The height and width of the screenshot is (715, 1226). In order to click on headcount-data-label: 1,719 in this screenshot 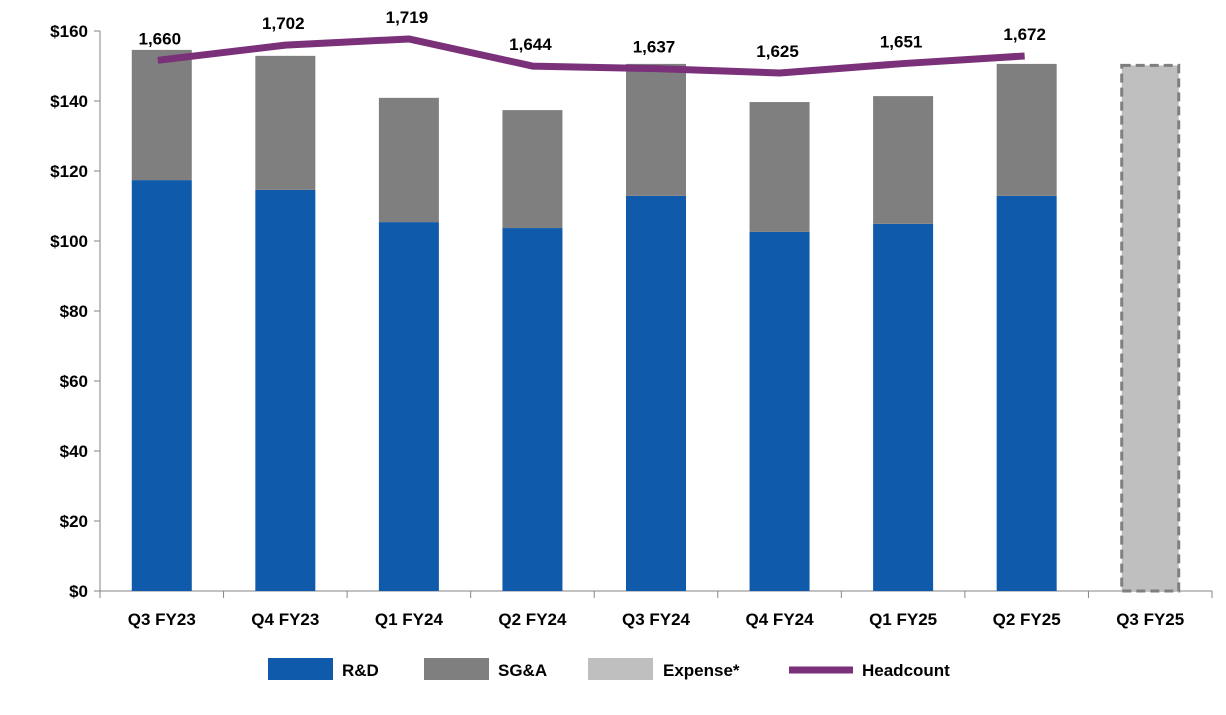, I will do `click(407, 17)`.